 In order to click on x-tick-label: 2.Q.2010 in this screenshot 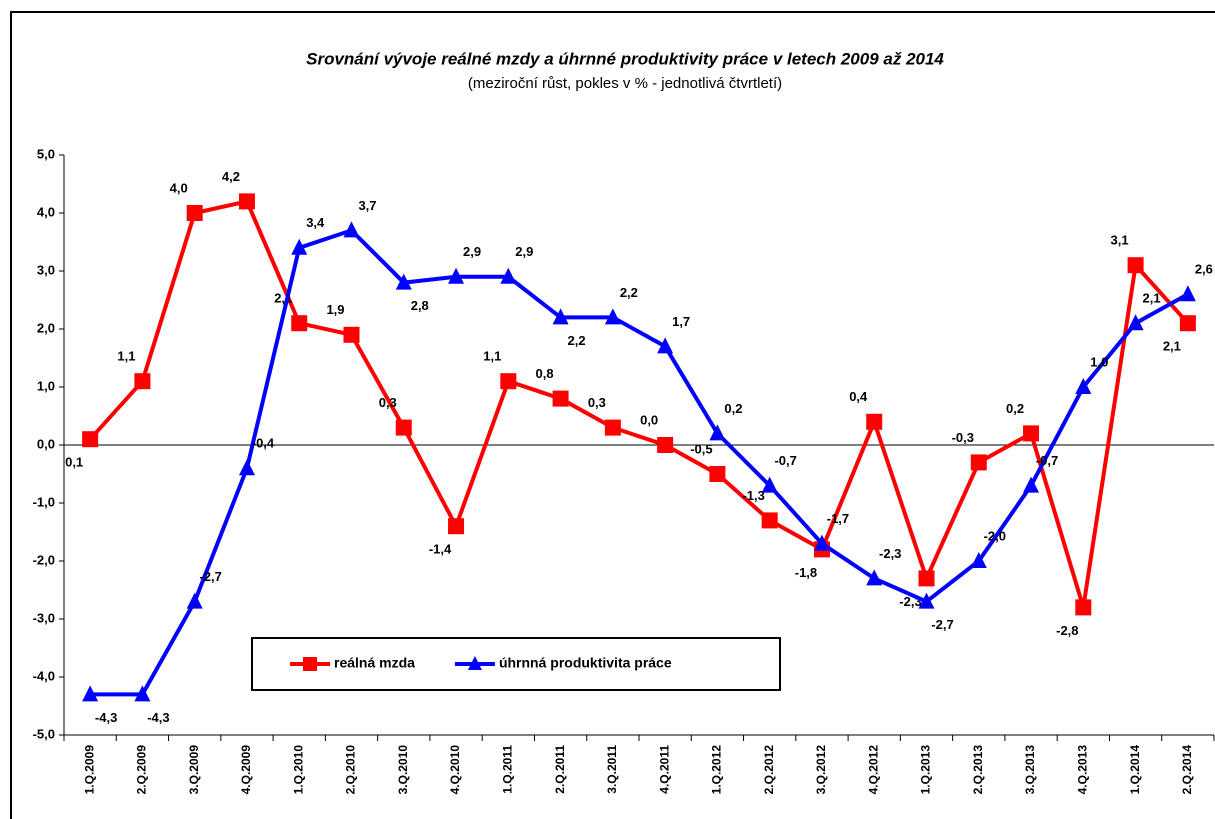, I will do `click(351, 770)`.